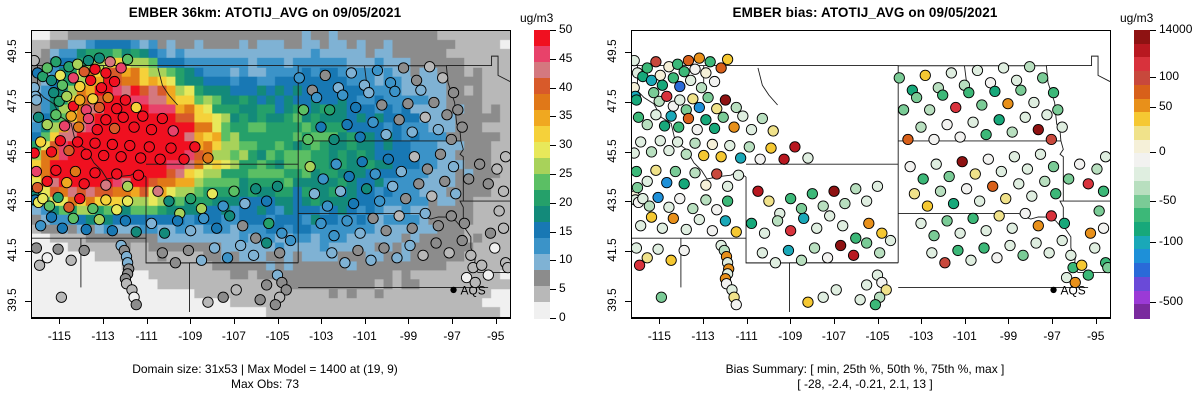  Describe the element at coordinates (31, 174) in the screenshot. I see `left-y-axis-line` at that location.